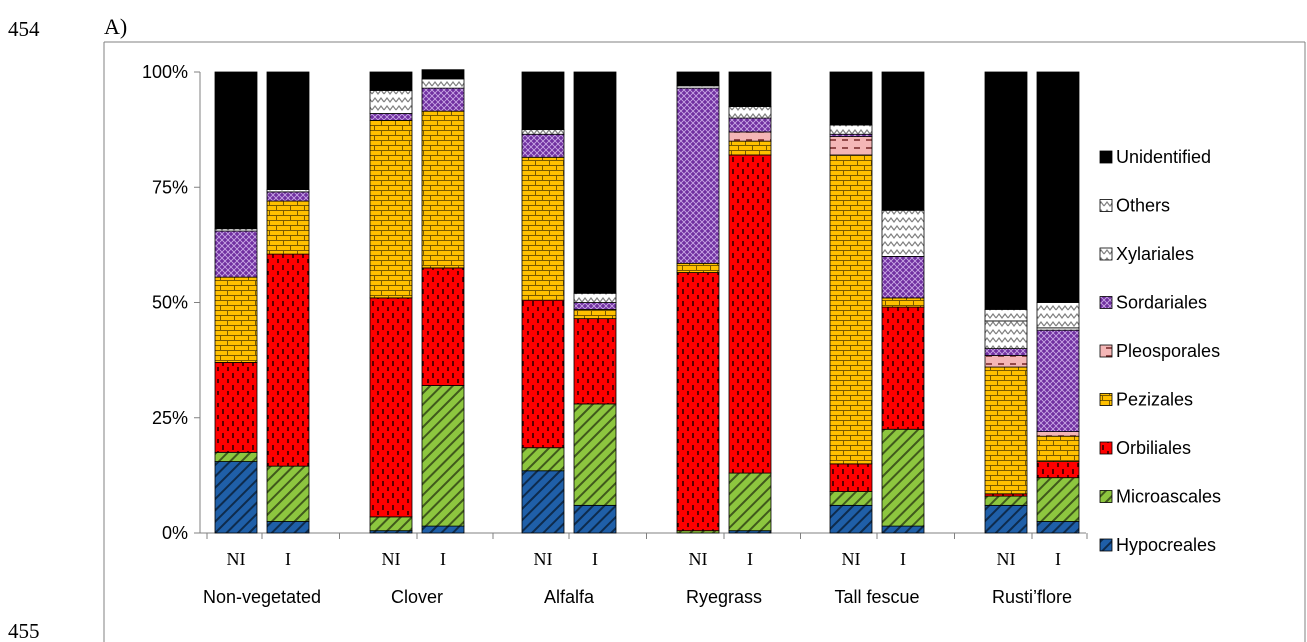 This screenshot has width=1307, height=642. What do you see at coordinates (644, 559) in the screenshot?
I see `x-tick-labels: NI I NI I NI I NI I NI I NI I` at bounding box center [644, 559].